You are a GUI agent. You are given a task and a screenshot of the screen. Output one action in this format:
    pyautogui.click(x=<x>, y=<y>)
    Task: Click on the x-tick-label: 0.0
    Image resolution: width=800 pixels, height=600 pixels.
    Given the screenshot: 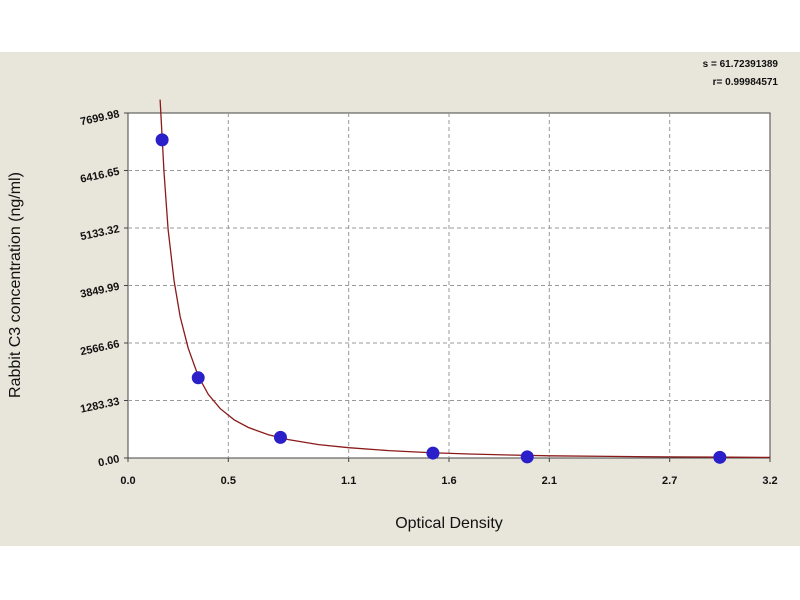 What is the action you would take?
    pyautogui.click(x=127, y=481)
    